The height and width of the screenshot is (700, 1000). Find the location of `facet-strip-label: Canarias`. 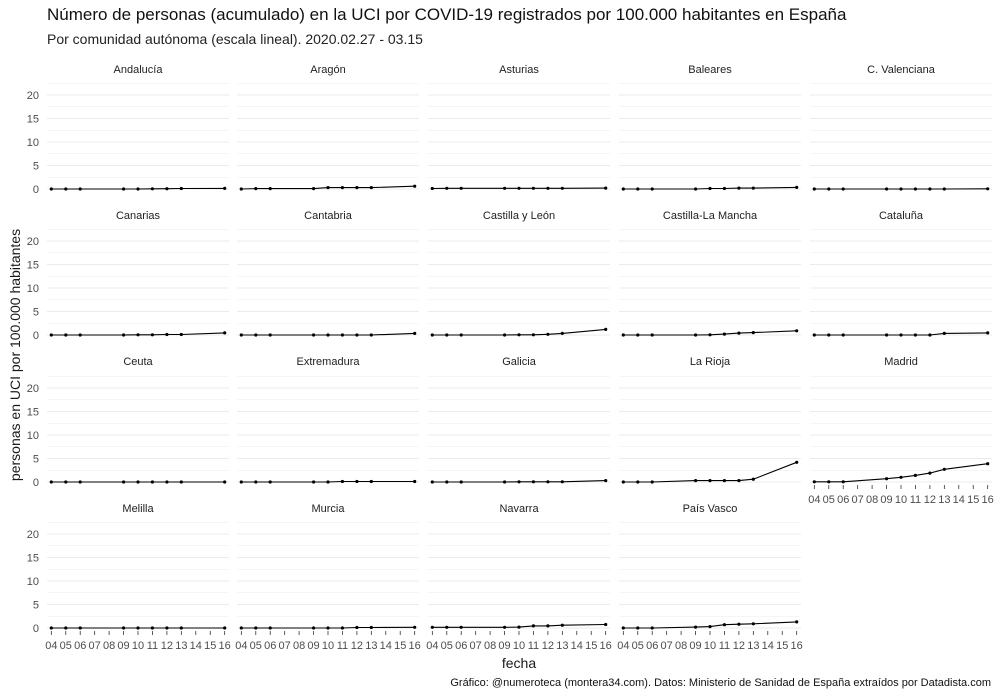

facet-strip-label: Canarias is located at coordinates (138, 216).